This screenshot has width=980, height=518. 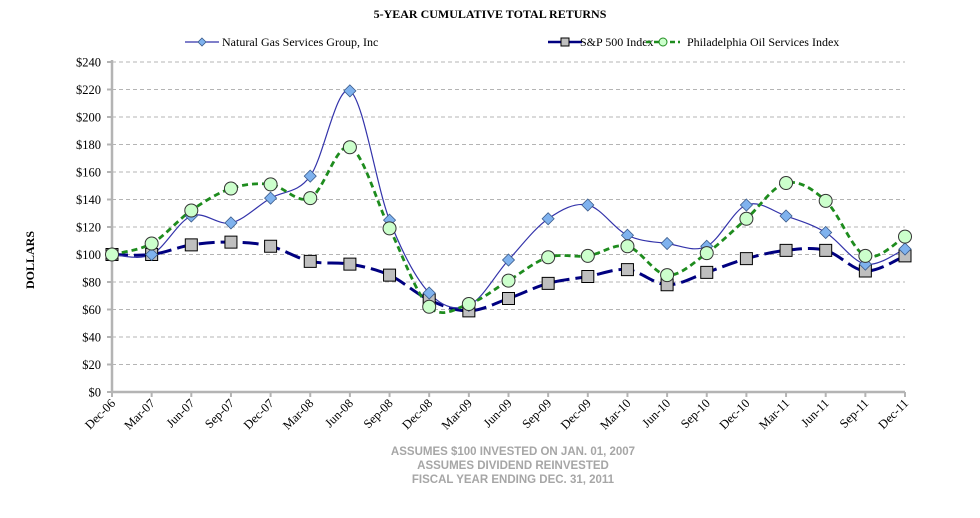 What do you see at coordinates (339, 413) in the screenshot?
I see `x-tick-label: Jun-08` at bounding box center [339, 413].